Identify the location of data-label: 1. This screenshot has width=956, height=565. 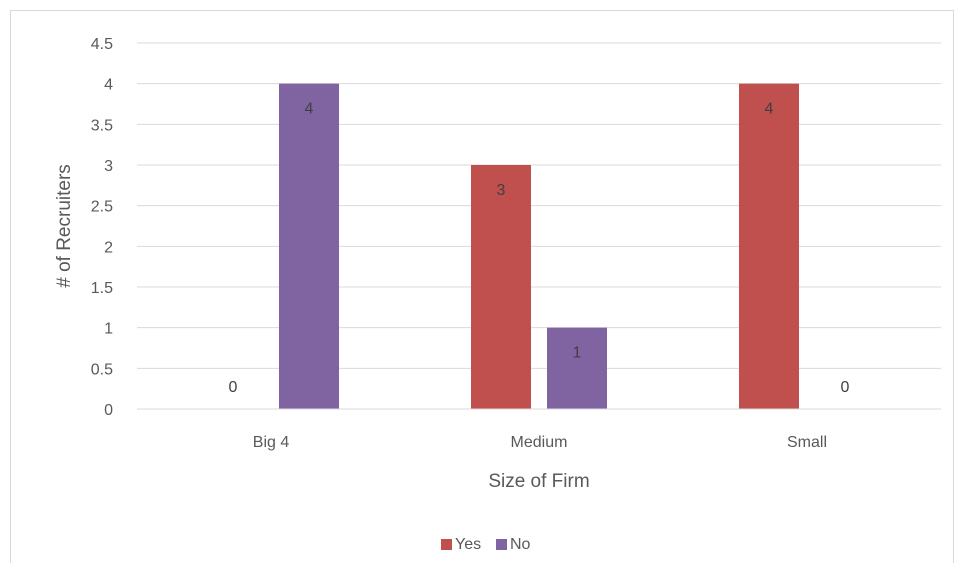
(577, 353).